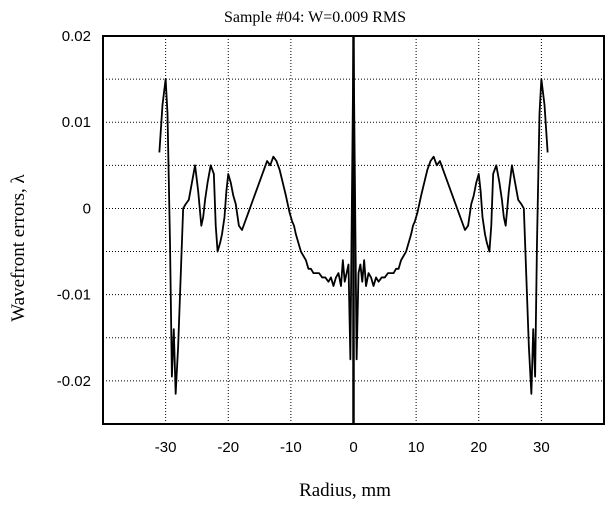 This screenshot has height=505, width=606. I want to click on y-tick-label: 0, so click(87, 208).